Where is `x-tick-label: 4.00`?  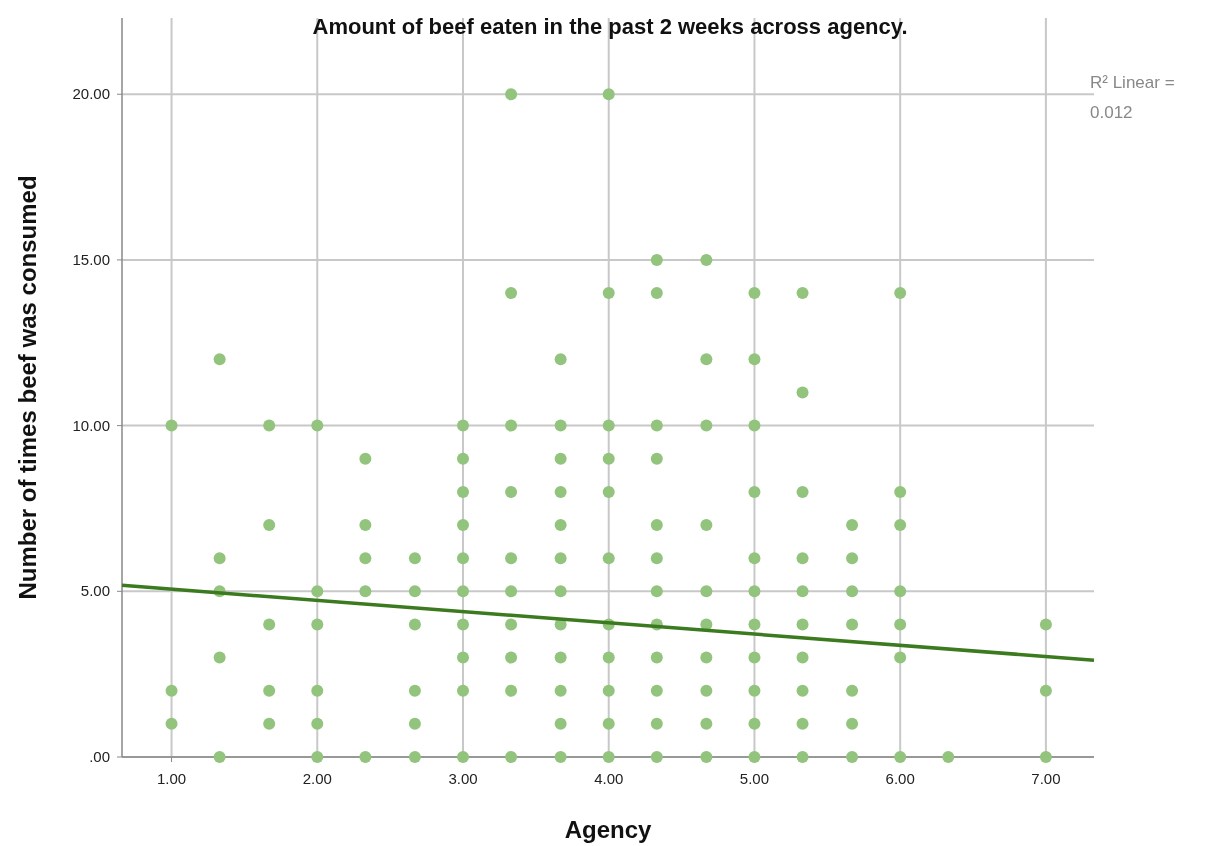 x-tick-label: 4.00 is located at coordinates (609, 778).